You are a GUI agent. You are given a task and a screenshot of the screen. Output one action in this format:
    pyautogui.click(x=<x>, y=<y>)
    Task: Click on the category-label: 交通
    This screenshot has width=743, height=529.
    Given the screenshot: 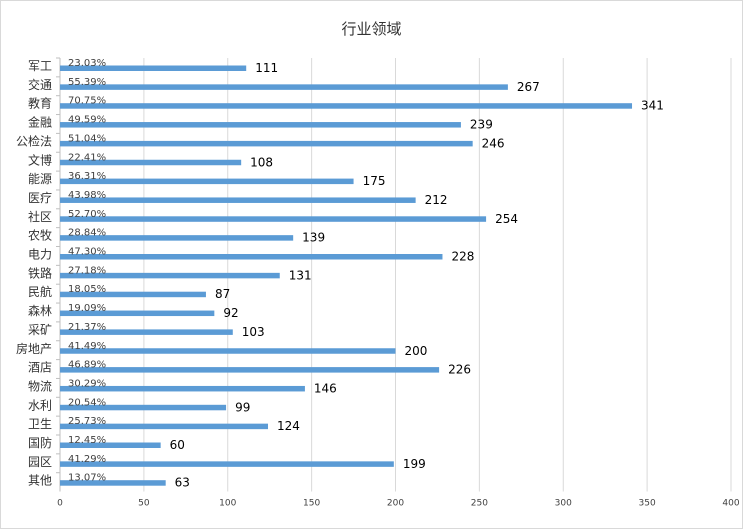 What is the action you would take?
    pyautogui.click(x=40, y=84)
    